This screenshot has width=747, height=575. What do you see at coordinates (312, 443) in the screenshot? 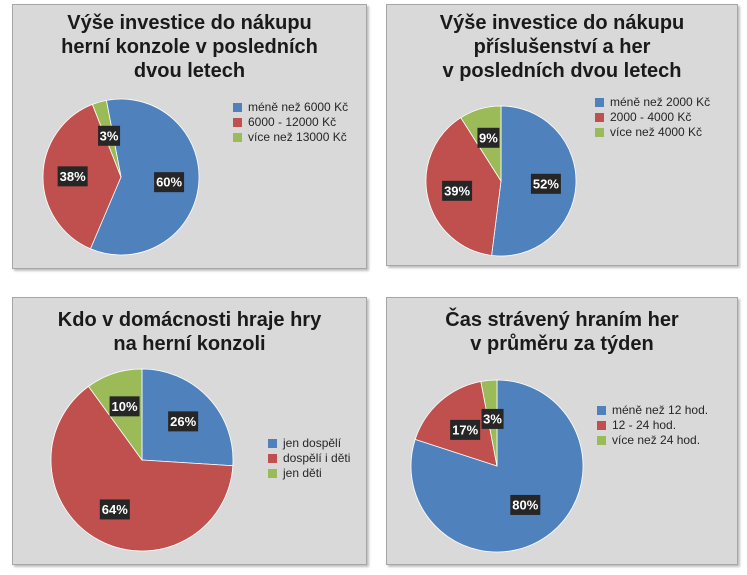
I see `legend-label: jen dospělí` at bounding box center [312, 443].